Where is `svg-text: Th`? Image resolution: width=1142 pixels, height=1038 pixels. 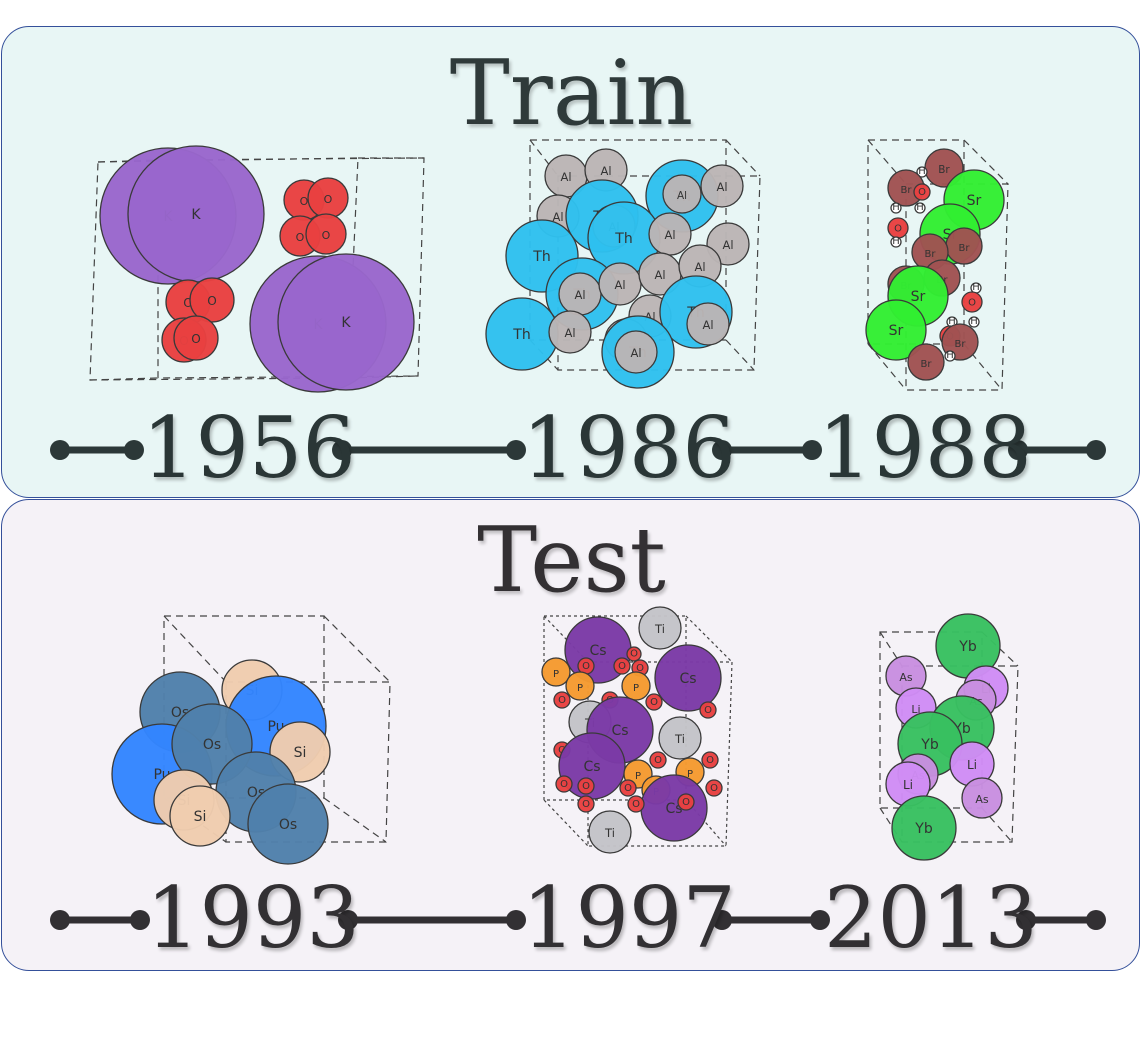 svg-text: Th is located at coordinates (623, 239).